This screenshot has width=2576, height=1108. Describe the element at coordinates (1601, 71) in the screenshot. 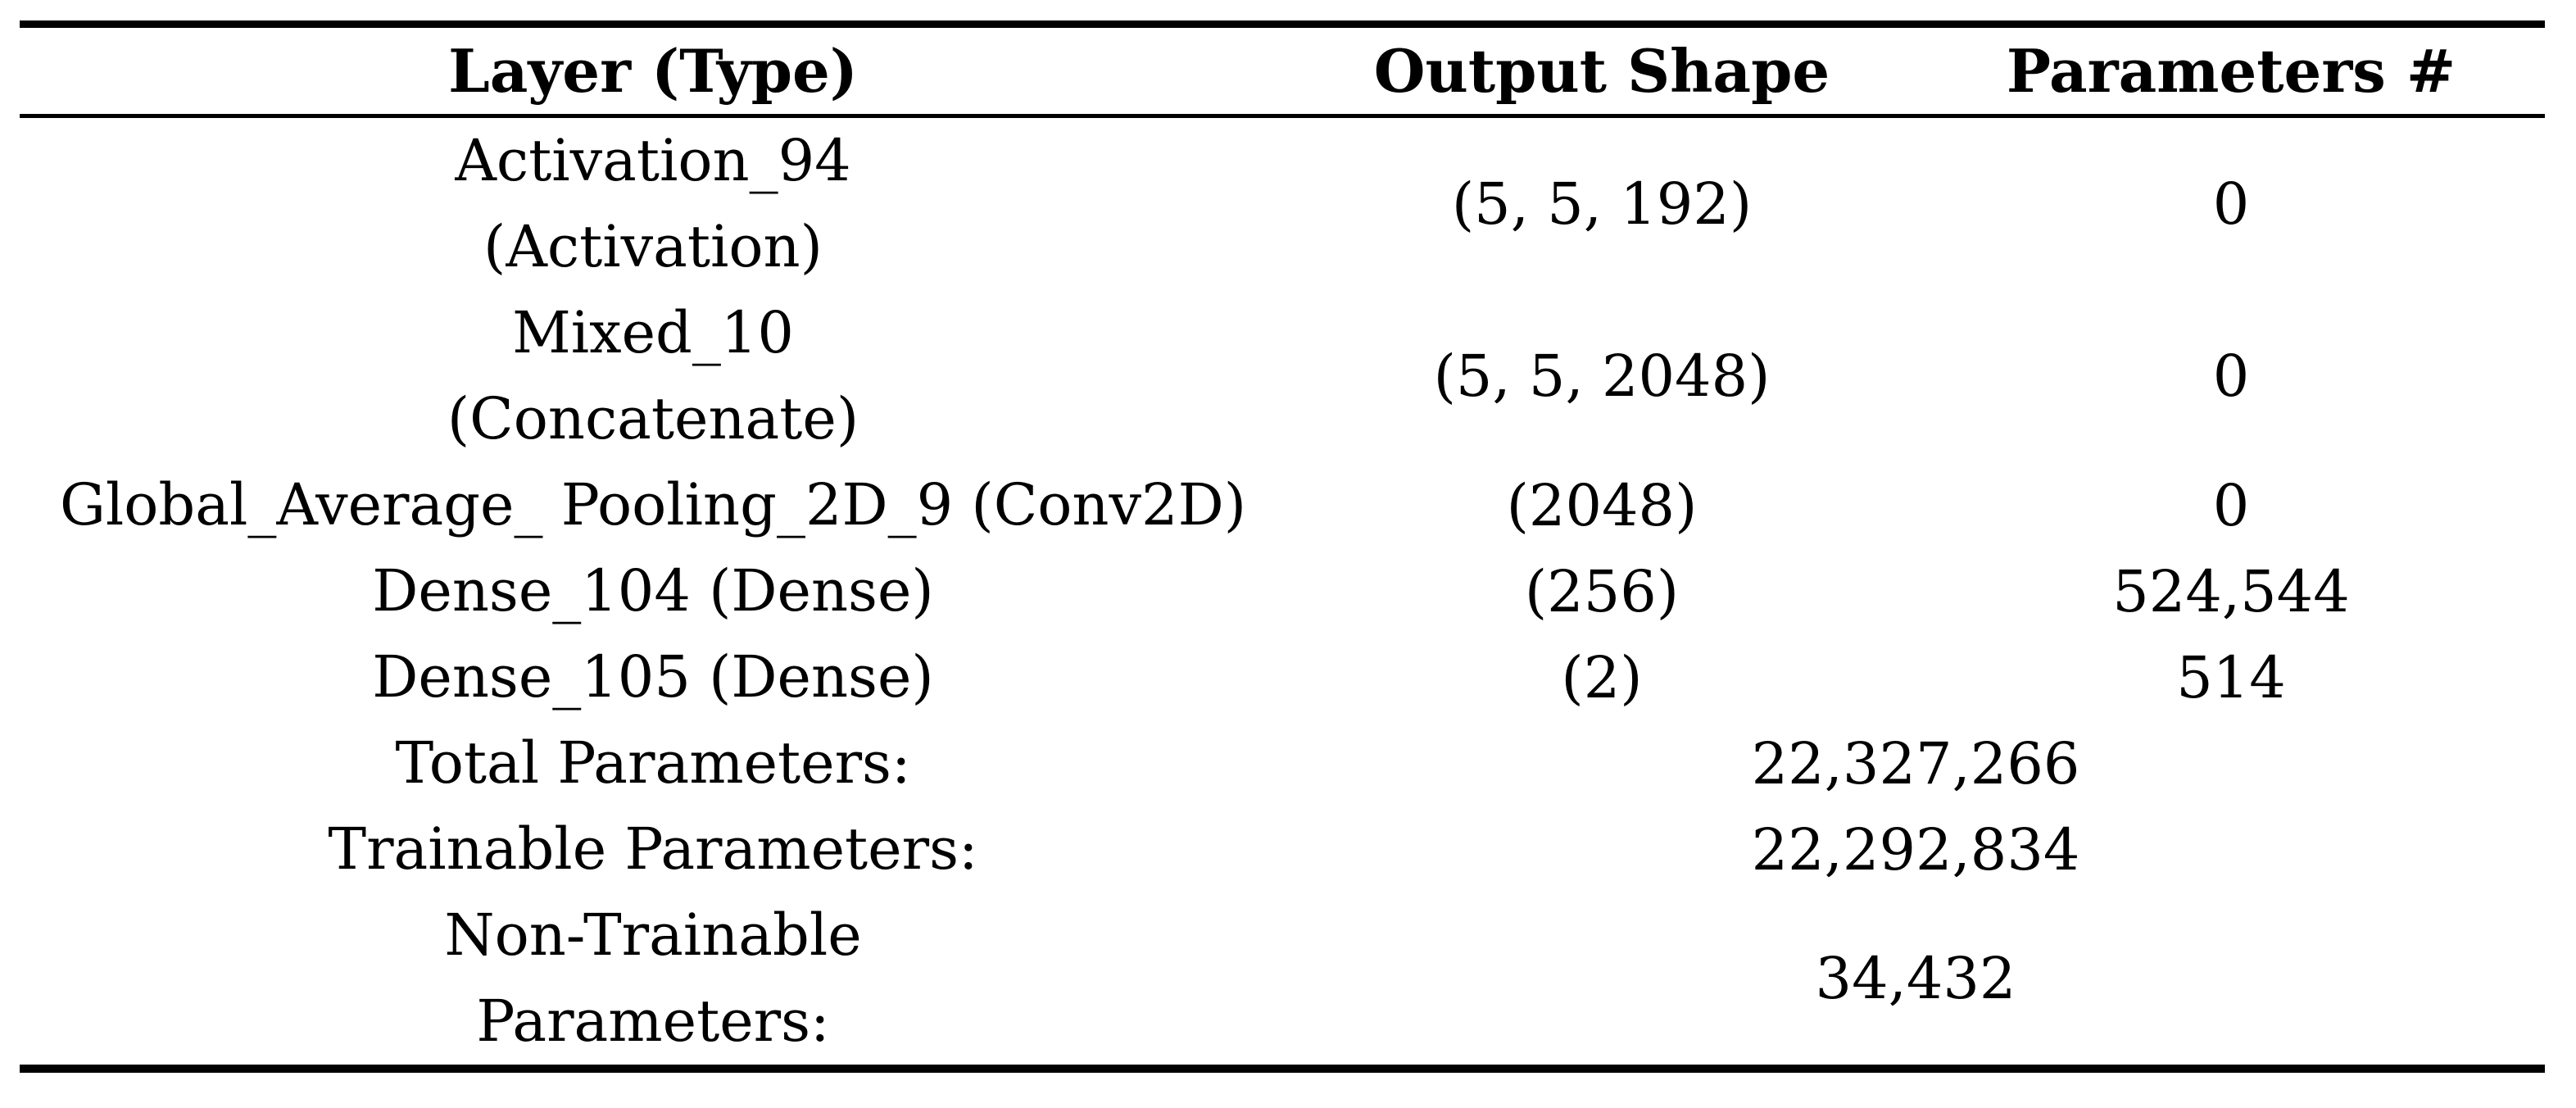

I see `header-output-shape: Output Shape` at that location.